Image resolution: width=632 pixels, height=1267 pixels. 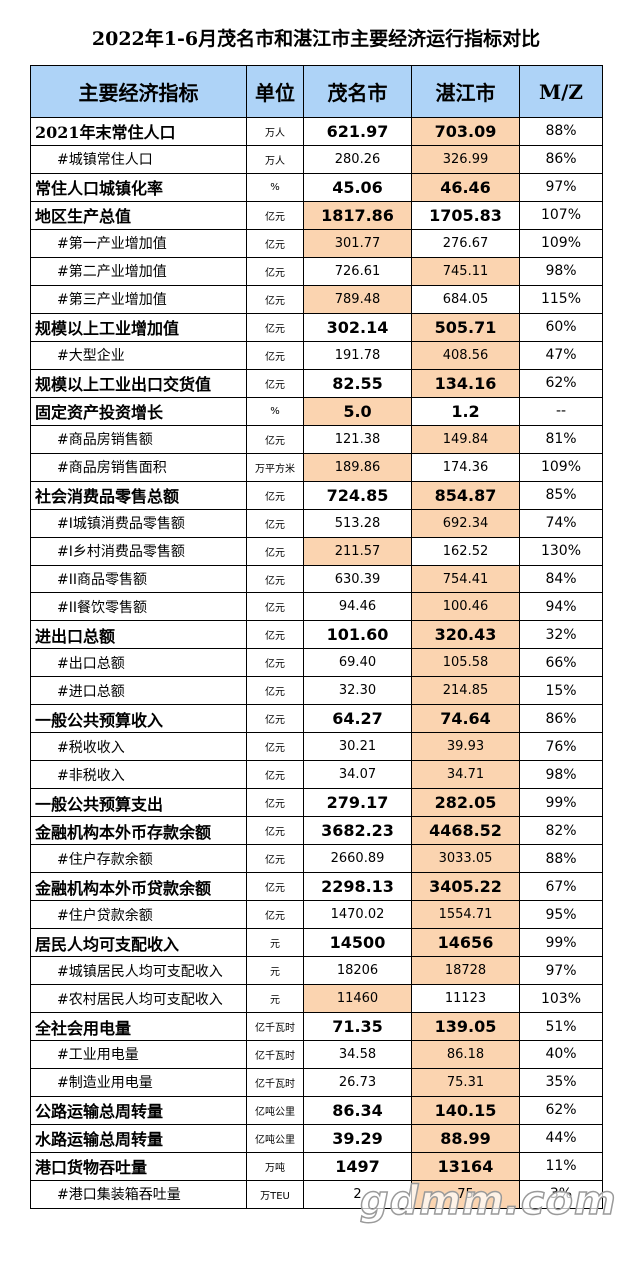 I want to click on value: 3405.22, so click(x=466, y=887).